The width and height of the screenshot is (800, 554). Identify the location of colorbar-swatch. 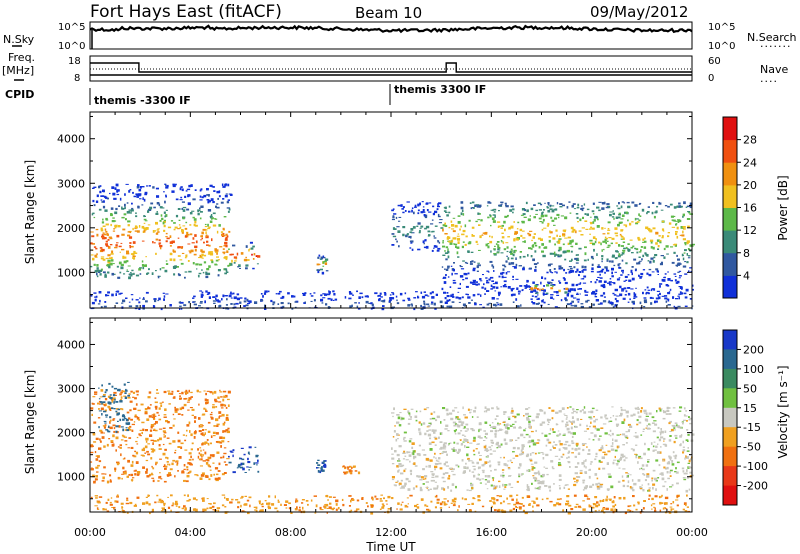
(730, 340).